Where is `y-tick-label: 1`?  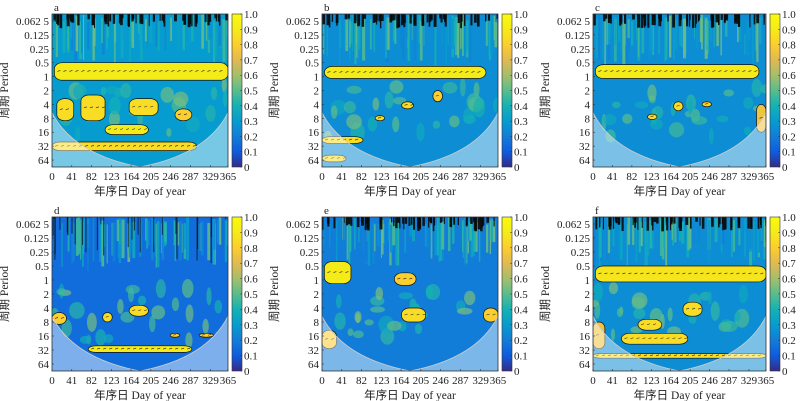
y-tick-label: 1 is located at coordinates (317, 281).